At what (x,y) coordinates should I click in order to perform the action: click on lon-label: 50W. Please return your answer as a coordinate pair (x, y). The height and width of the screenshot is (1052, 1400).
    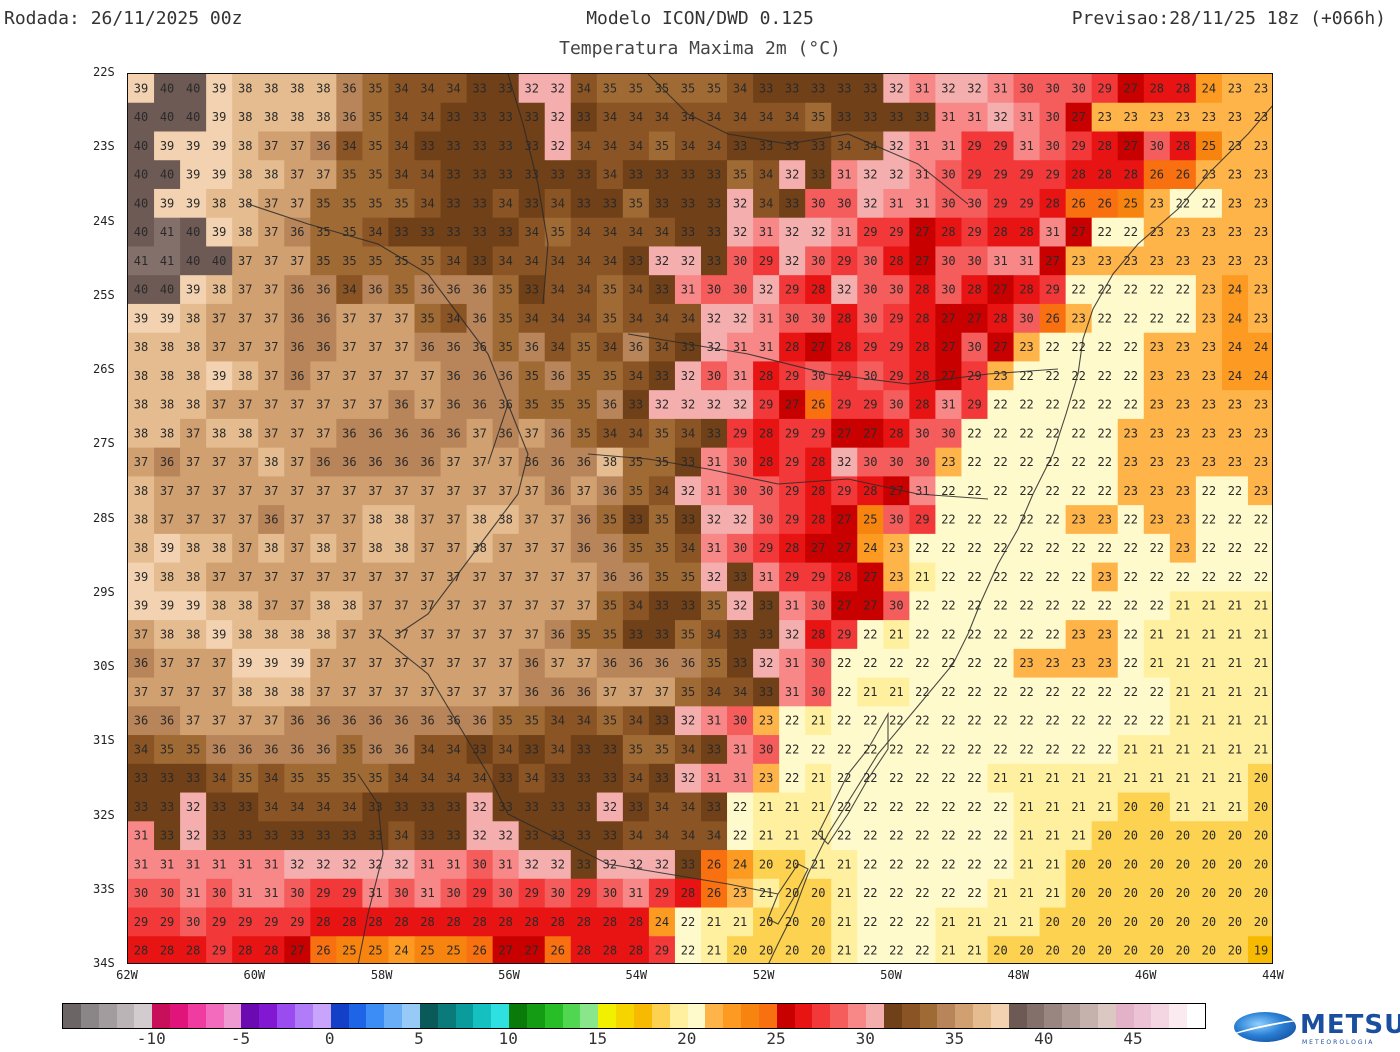
    Looking at the image, I should click on (891, 975).